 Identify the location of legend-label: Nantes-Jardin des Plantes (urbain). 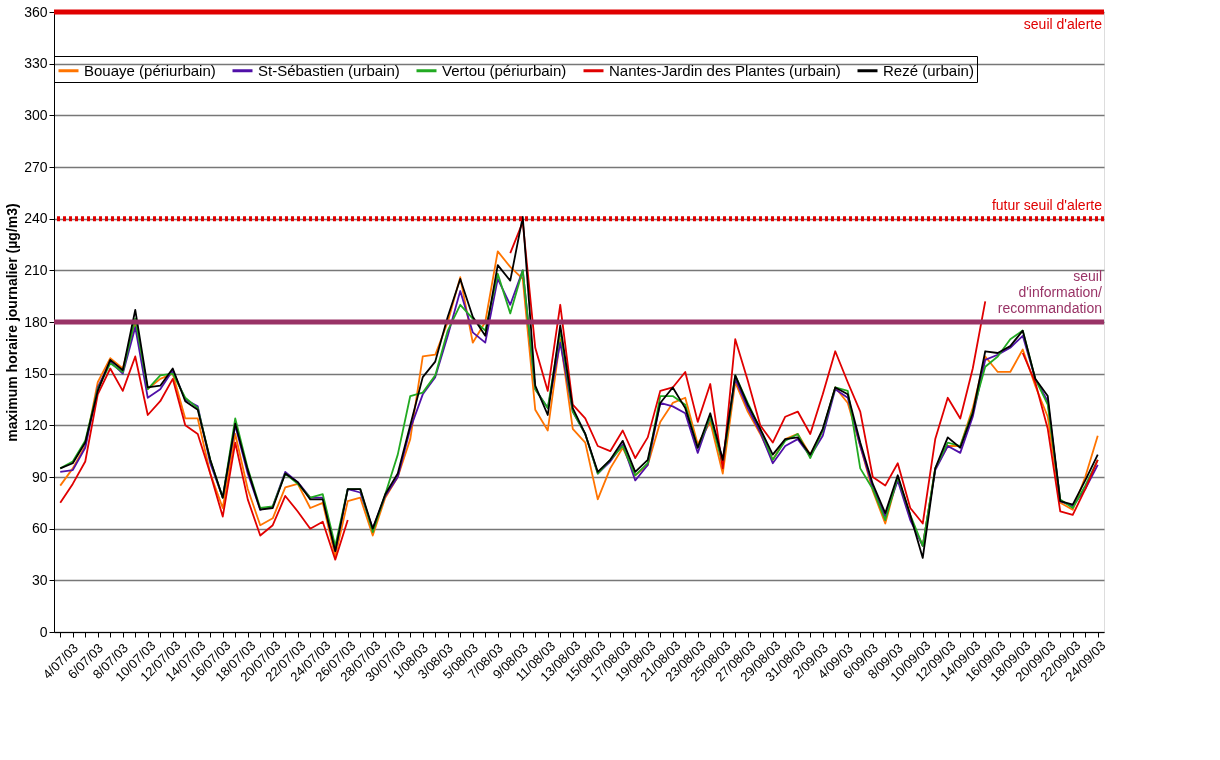
(725, 70).